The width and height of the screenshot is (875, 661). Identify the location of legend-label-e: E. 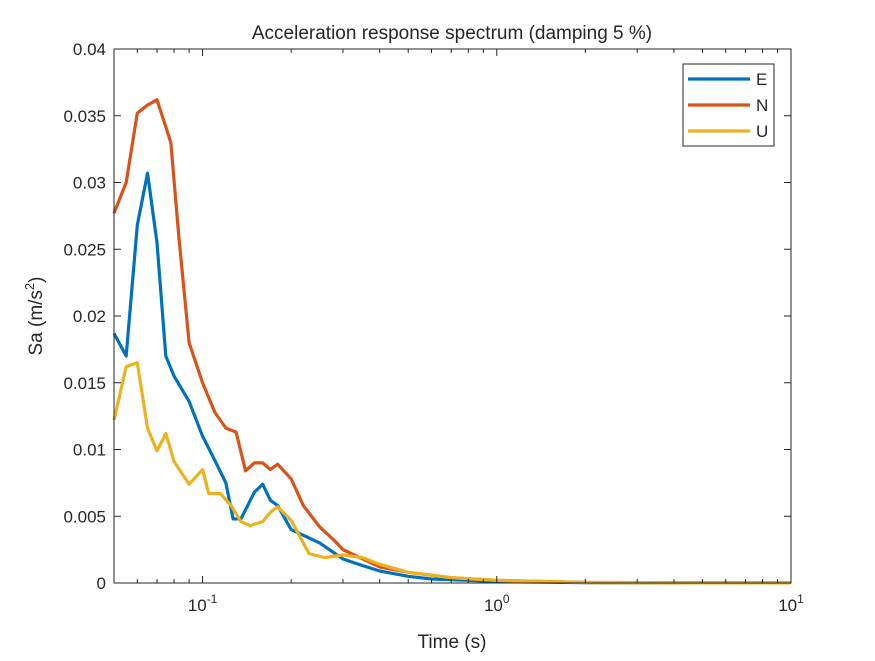
(761, 79).